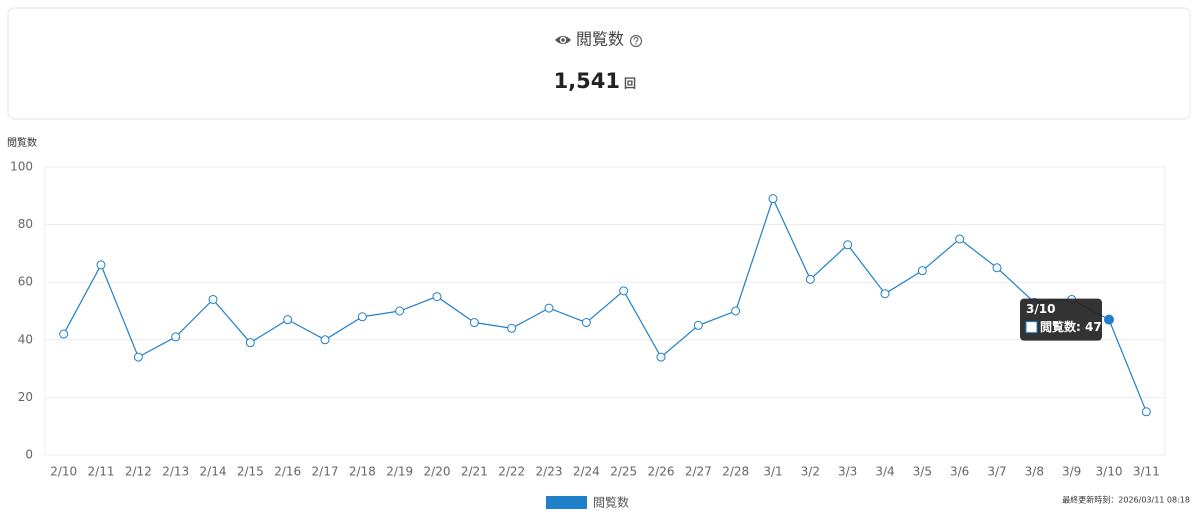 The width and height of the screenshot is (1201, 521). Describe the element at coordinates (25, 282) in the screenshot. I see `y-tick-label: 60` at that location.